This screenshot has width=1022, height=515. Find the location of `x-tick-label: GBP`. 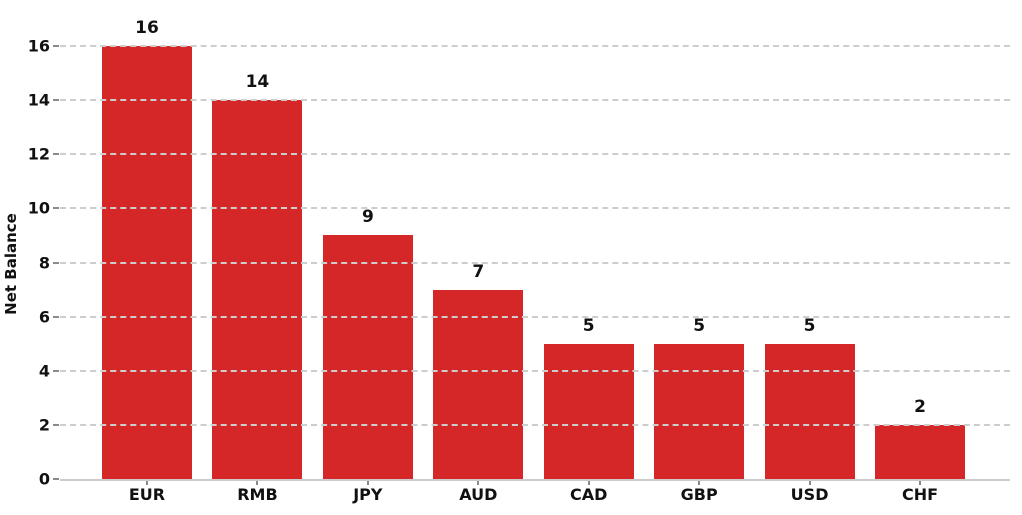

x-tick-label: GBP is located at coordinates (699, 494).